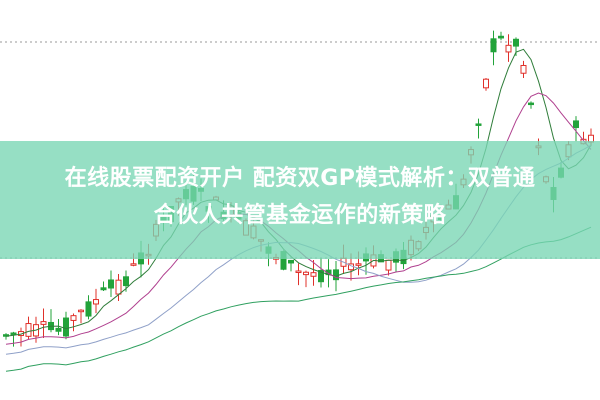 The width and height of the screenshot is (600, 400). What do you see at coordinates (300, 178) in the screenshot?
I see `headline-line-1: 在线股票配资开户 配资双GP模式解析：双普通` at bounding box center [300, 178].